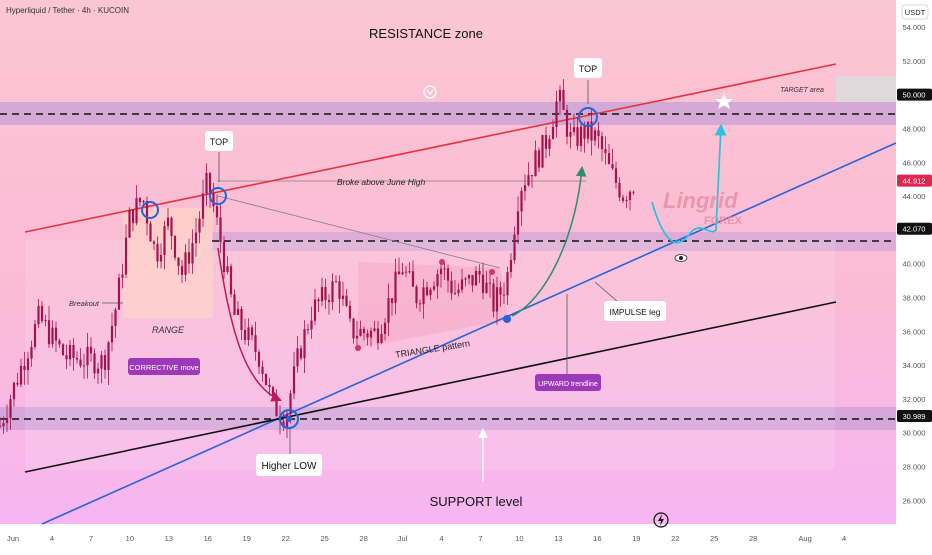 The height and width of the screenshot is (555, 932). Describe the element at coordinates (804, 538) in the screenshot. I see `time-axis-tick: Aug` at that location.